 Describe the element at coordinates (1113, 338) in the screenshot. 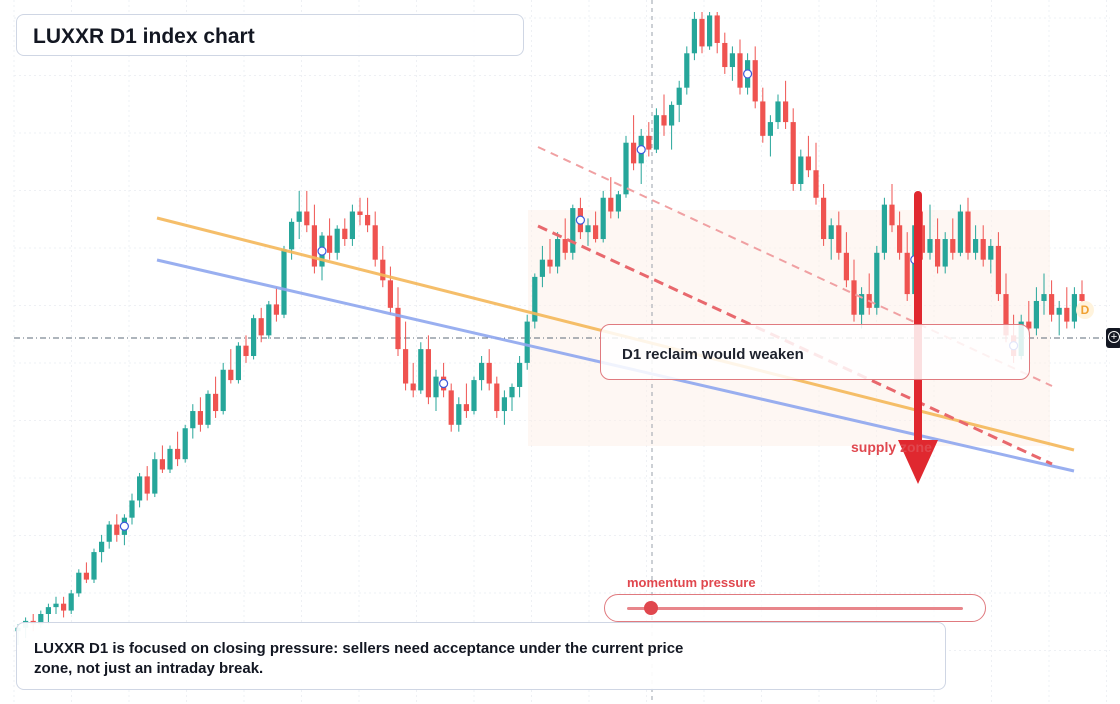

I see `crosshair-add-button: +` at that location.